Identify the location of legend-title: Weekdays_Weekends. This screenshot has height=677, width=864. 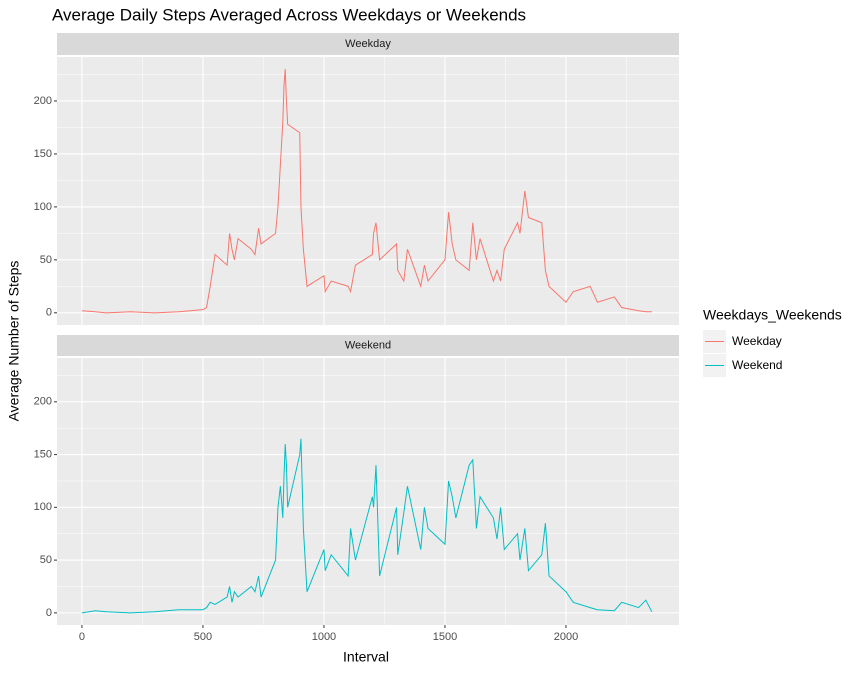
(772, 315).